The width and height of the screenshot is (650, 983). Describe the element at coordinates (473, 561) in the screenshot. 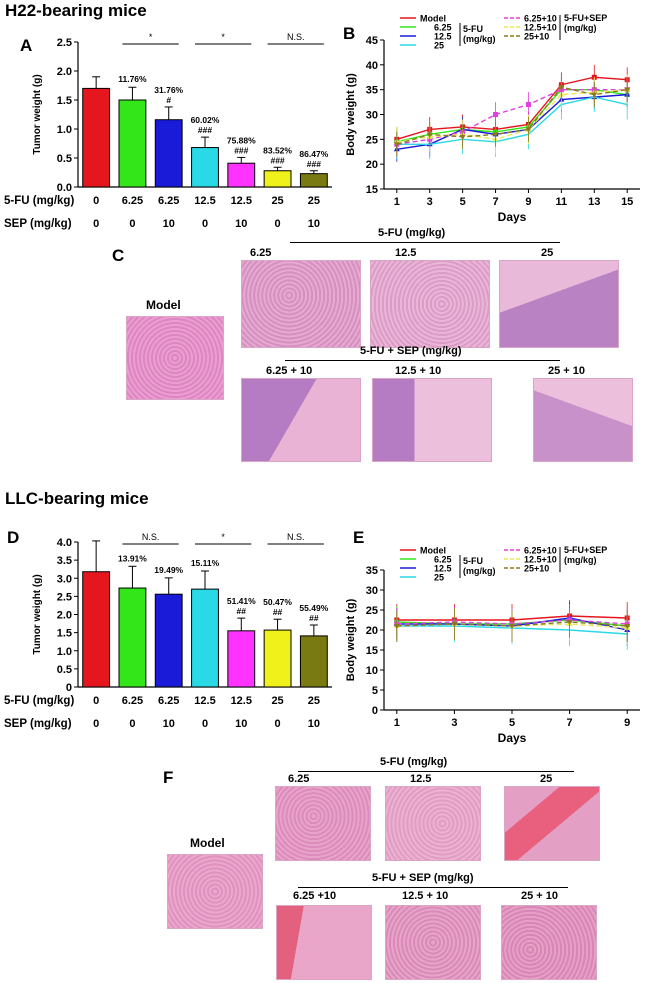

I see `e-legend-group1-a: 5-FU` at that location.